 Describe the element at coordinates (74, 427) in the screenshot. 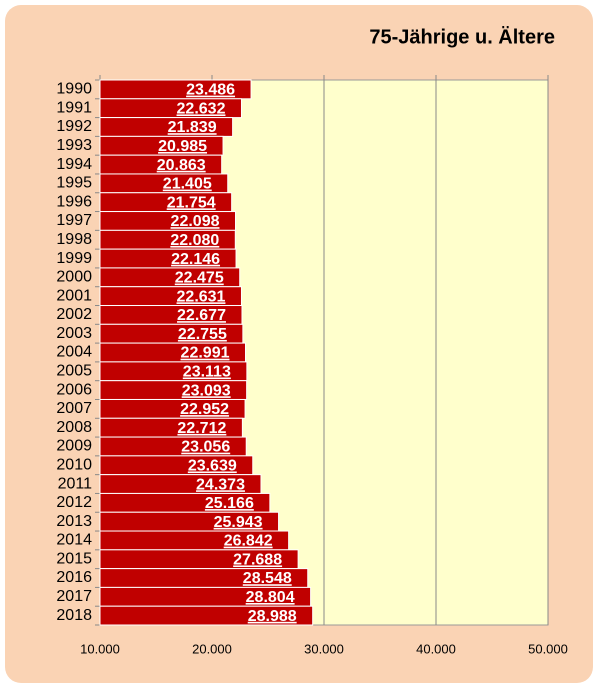

I see `y-tick-label: 2008` at that location.